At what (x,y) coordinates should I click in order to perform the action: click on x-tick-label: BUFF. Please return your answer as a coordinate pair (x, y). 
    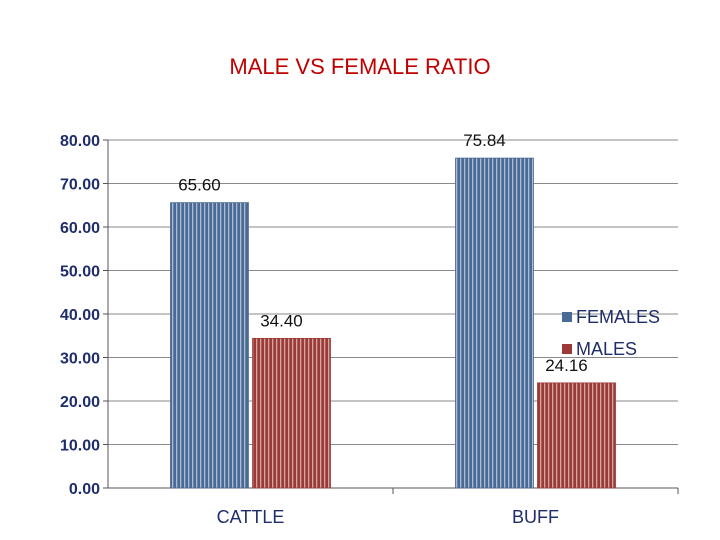
    Looking at the image, I should click on (535, 517).